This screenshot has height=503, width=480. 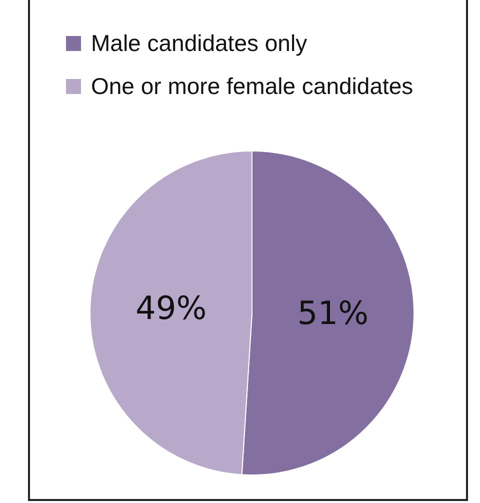 I want to click on data-label: 49%, so click(x=171, y=307).